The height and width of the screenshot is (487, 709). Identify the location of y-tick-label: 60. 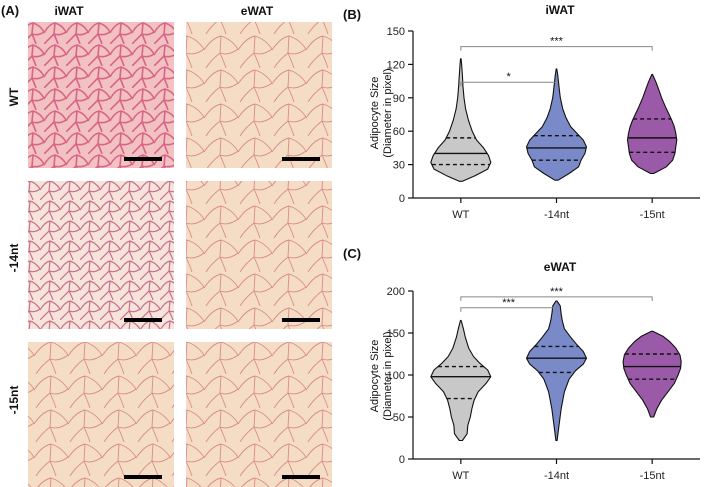
(399, 132).